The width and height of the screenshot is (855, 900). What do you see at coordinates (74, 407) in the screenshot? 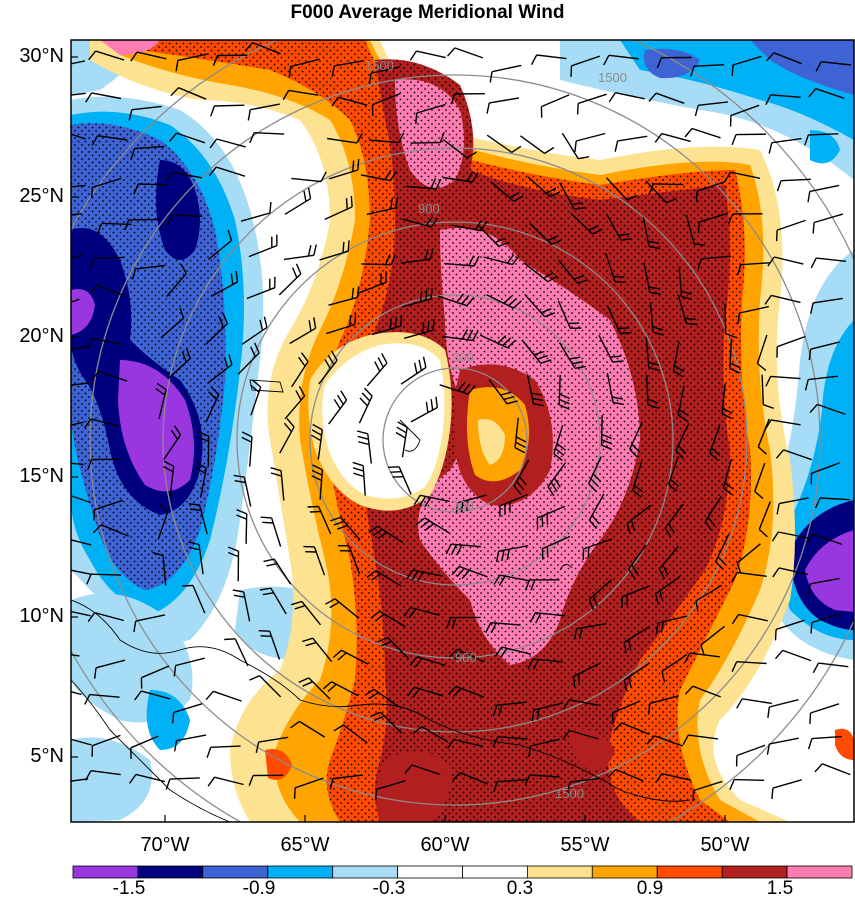
I see `lat-ticks` at bounding box center [74, 407].